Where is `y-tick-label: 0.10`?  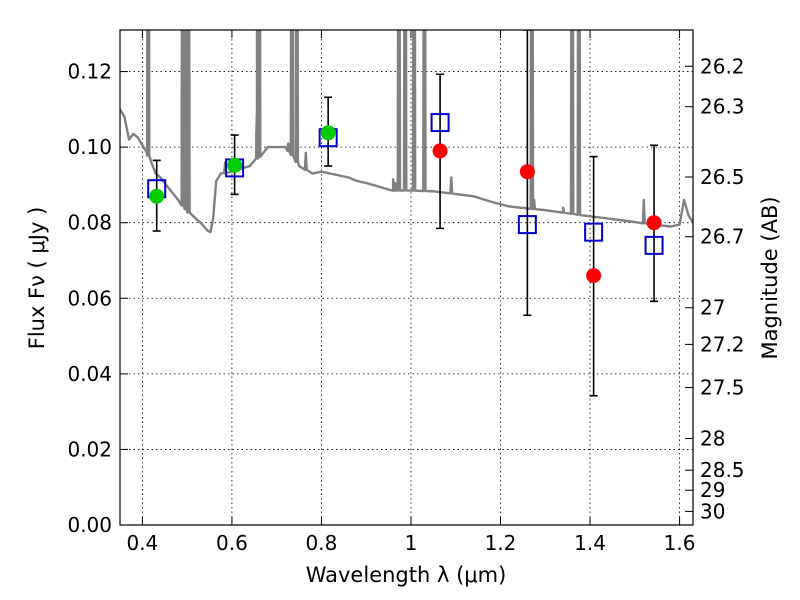
y-tick-label: 0.10 is located at coordinates (89, 147).